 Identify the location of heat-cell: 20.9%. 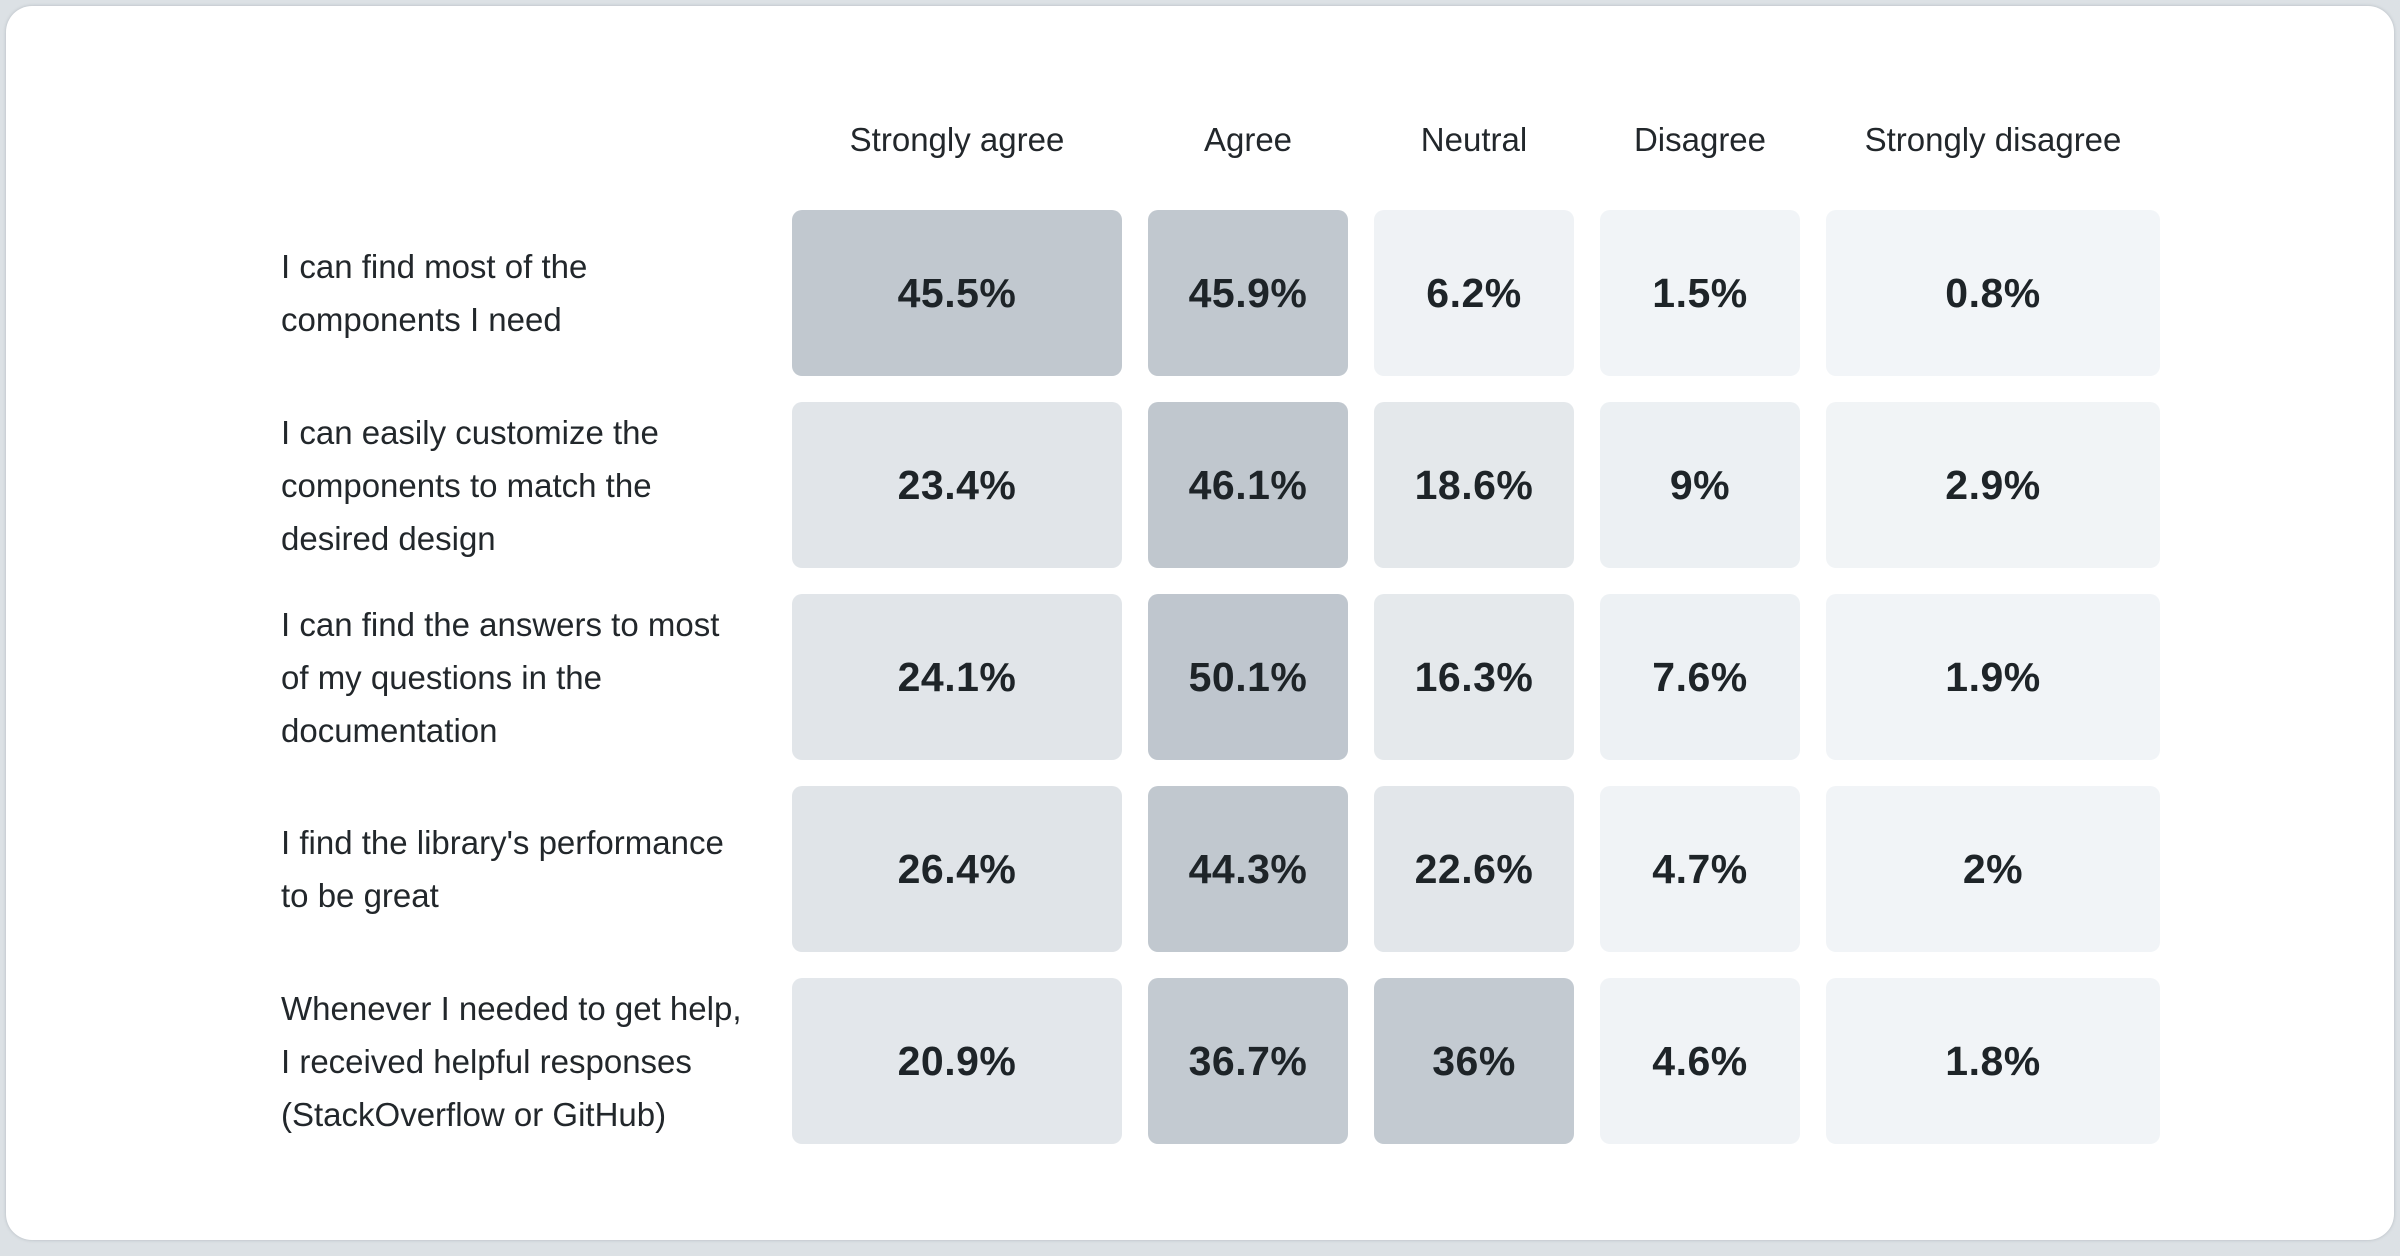
(957, 1061).